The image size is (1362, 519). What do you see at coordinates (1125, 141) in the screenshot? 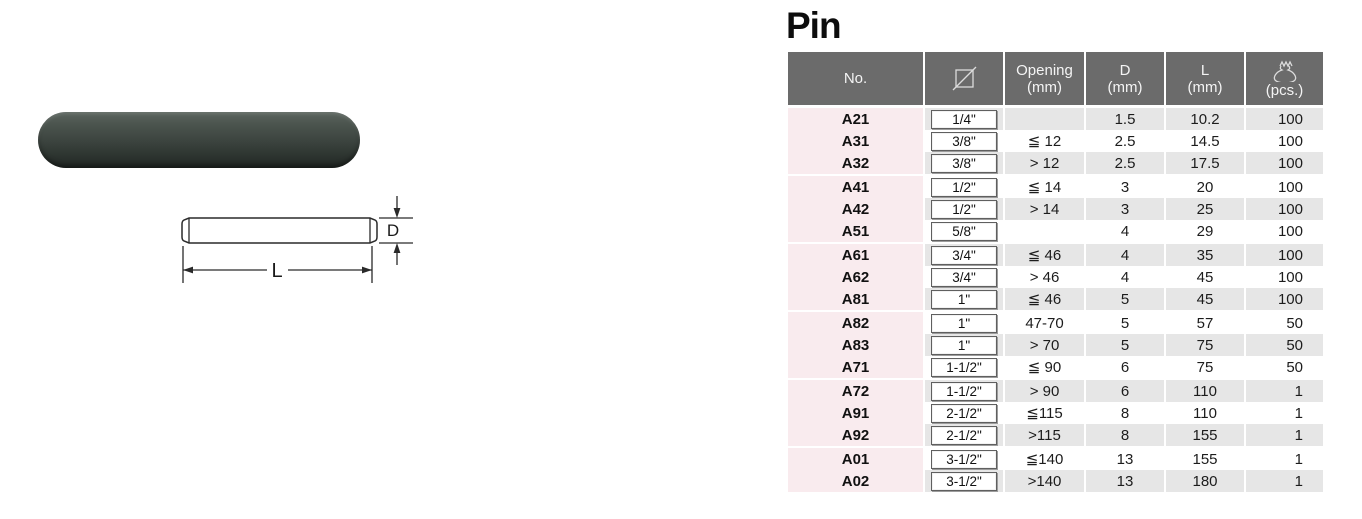
I see `row-d: 2.5` at bounding box center [1125, 141].